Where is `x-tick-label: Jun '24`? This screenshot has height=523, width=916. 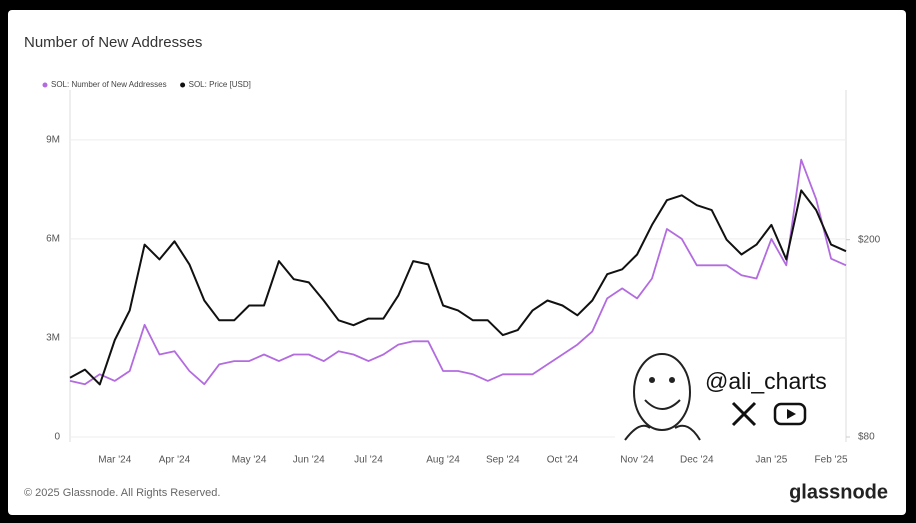 x-tick-label: Jun '24 is located at coordinates (309, 460).